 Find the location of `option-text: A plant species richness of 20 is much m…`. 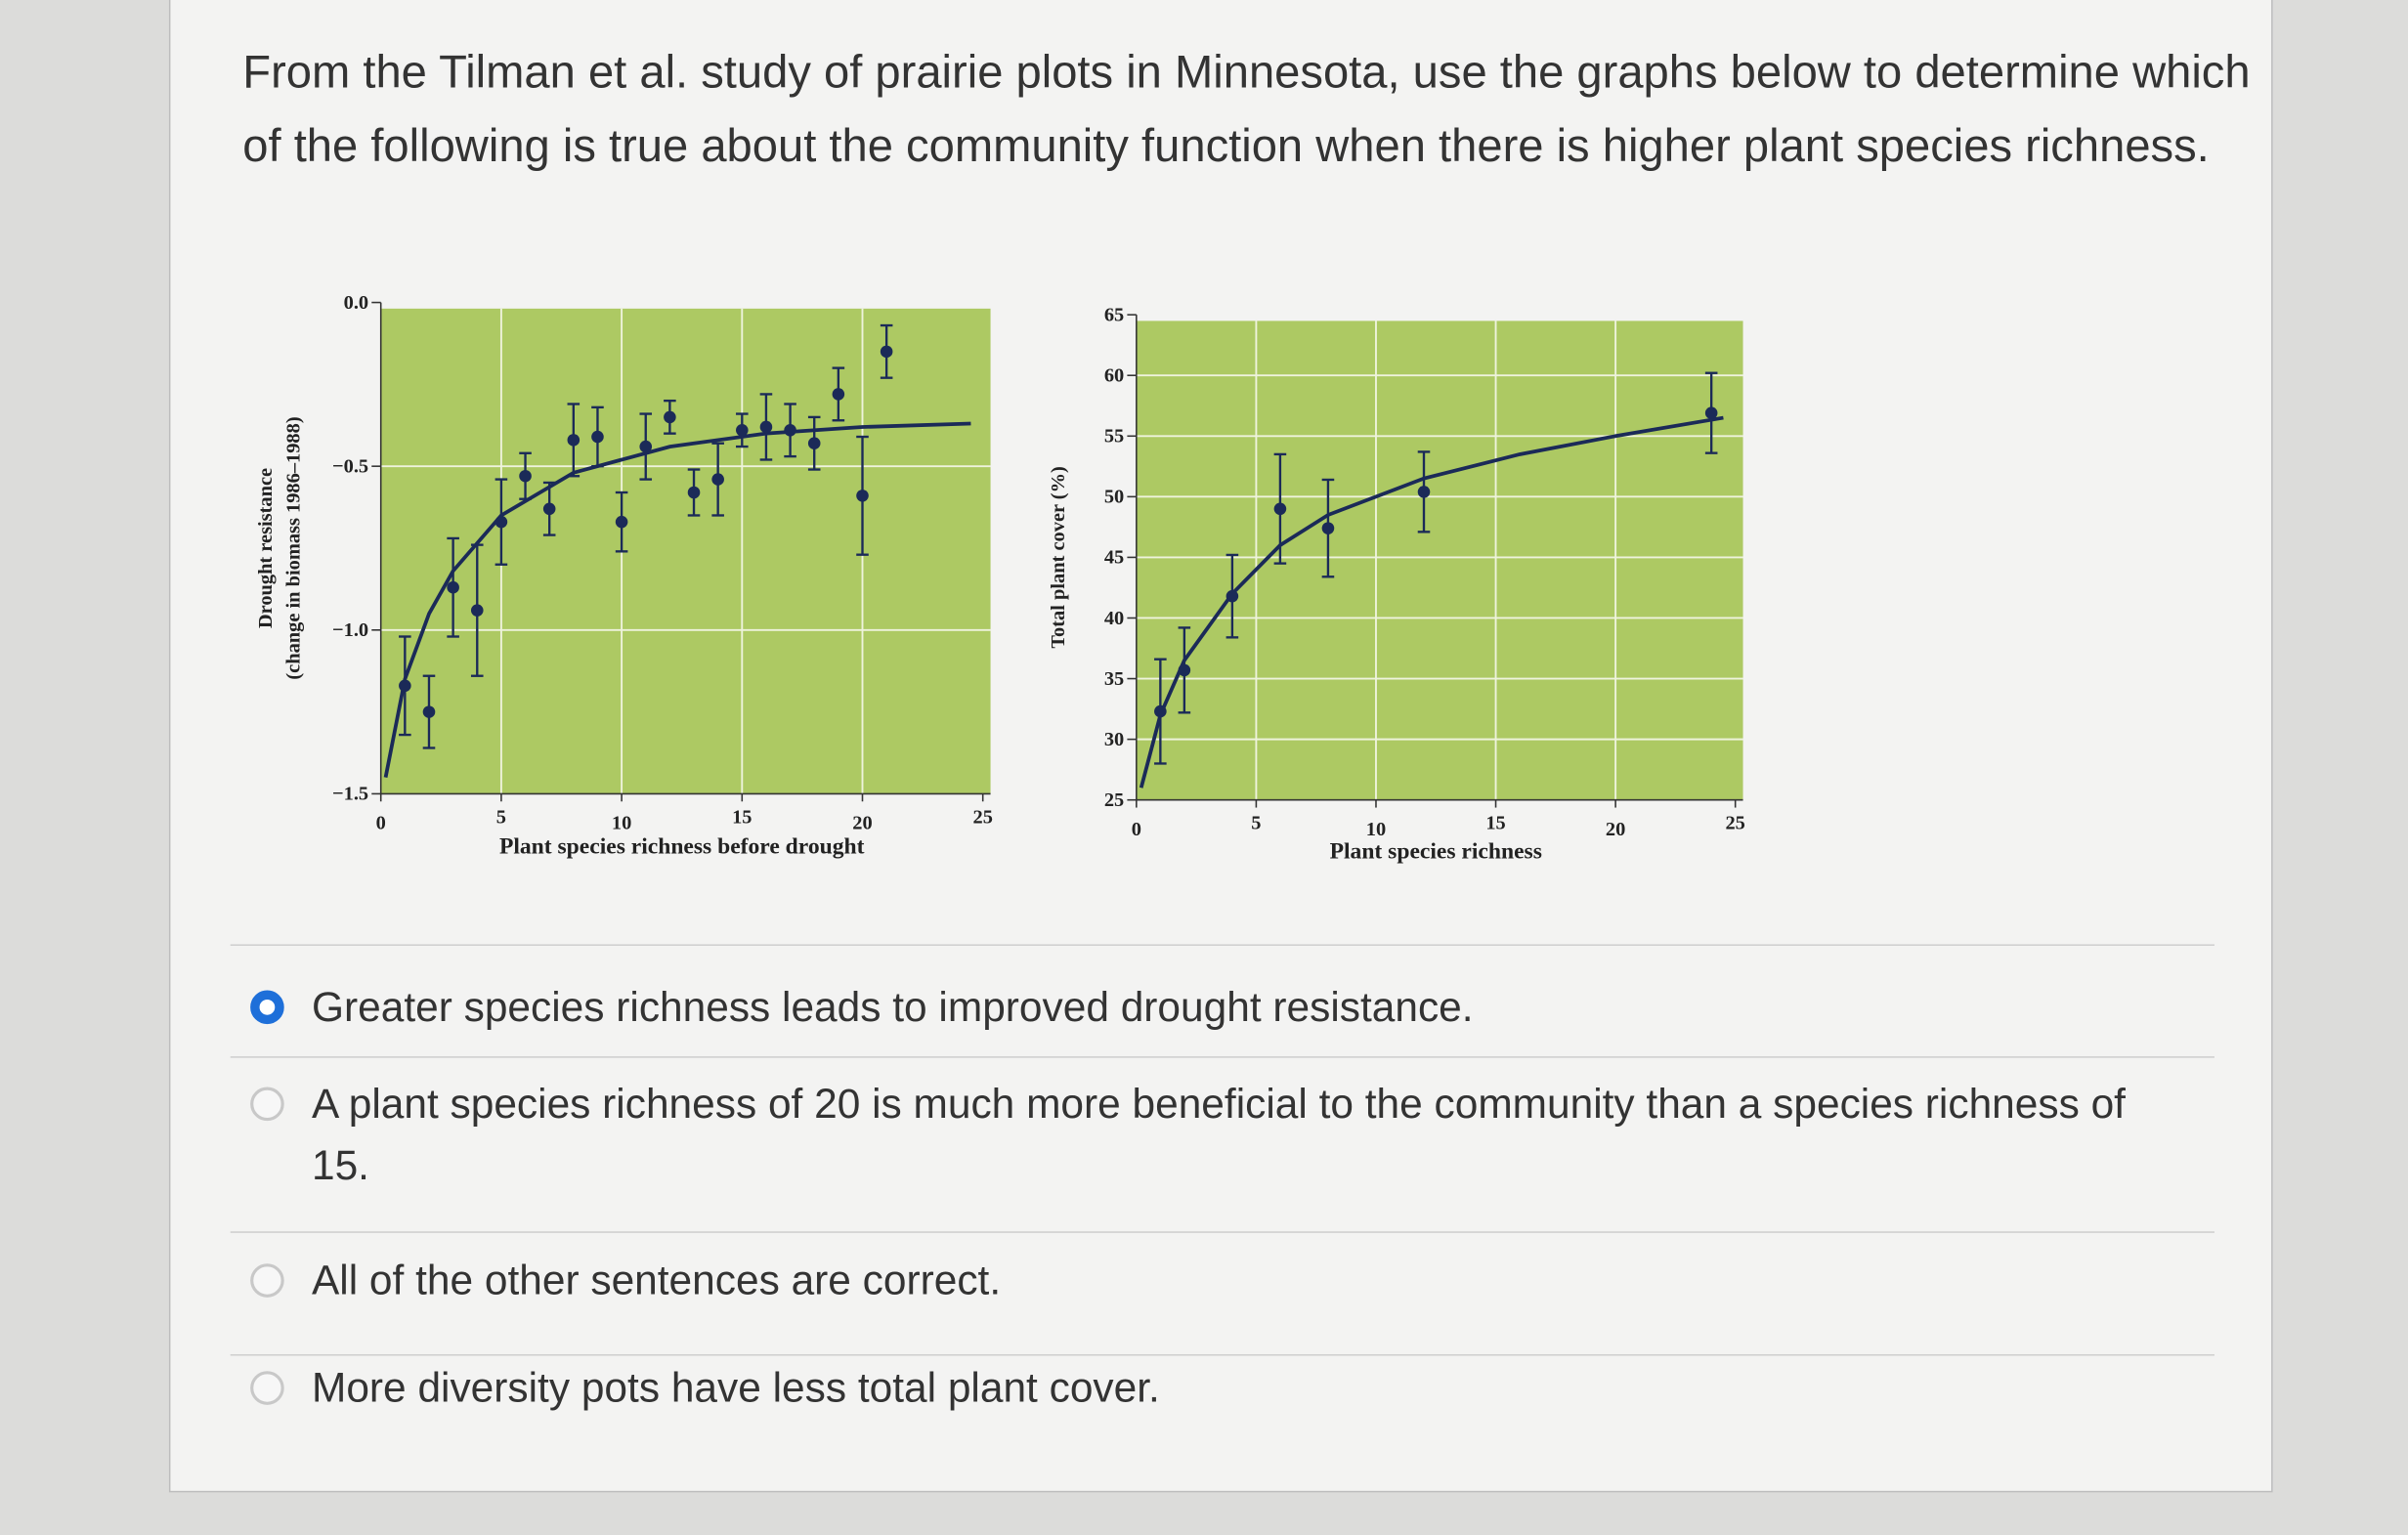

option-text: A plant species richness of 20 is much m… is located at coordinates (1218, 1135).